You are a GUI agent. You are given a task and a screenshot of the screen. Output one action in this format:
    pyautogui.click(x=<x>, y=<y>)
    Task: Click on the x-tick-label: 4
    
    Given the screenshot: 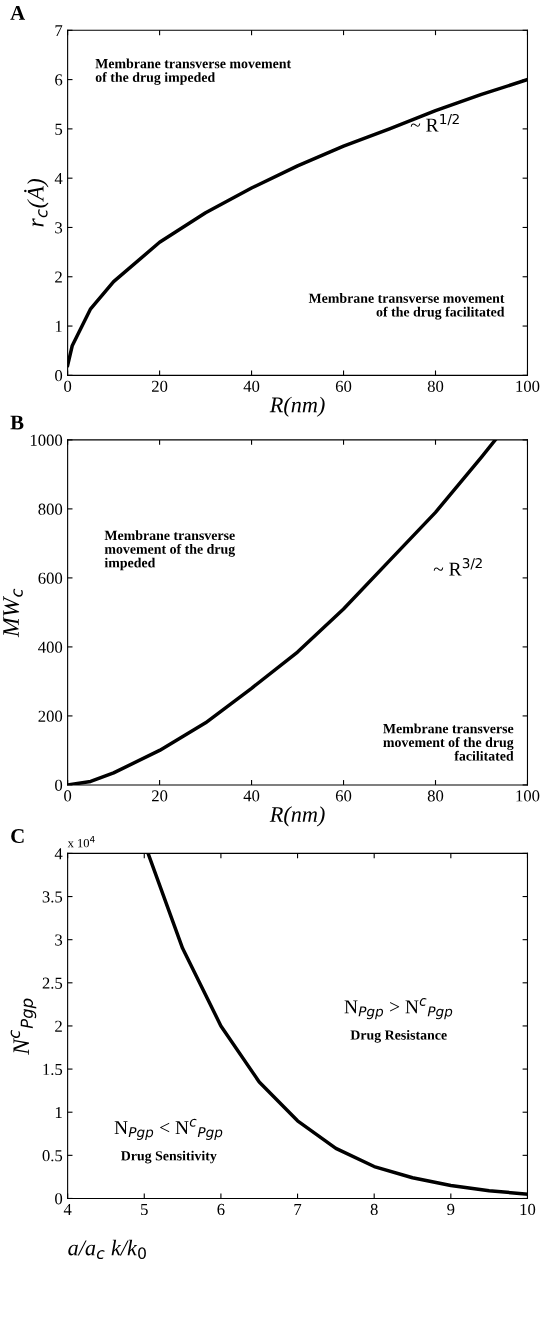 What is the action you would take?
    pyautogui.click(x=67, y=1209)
    